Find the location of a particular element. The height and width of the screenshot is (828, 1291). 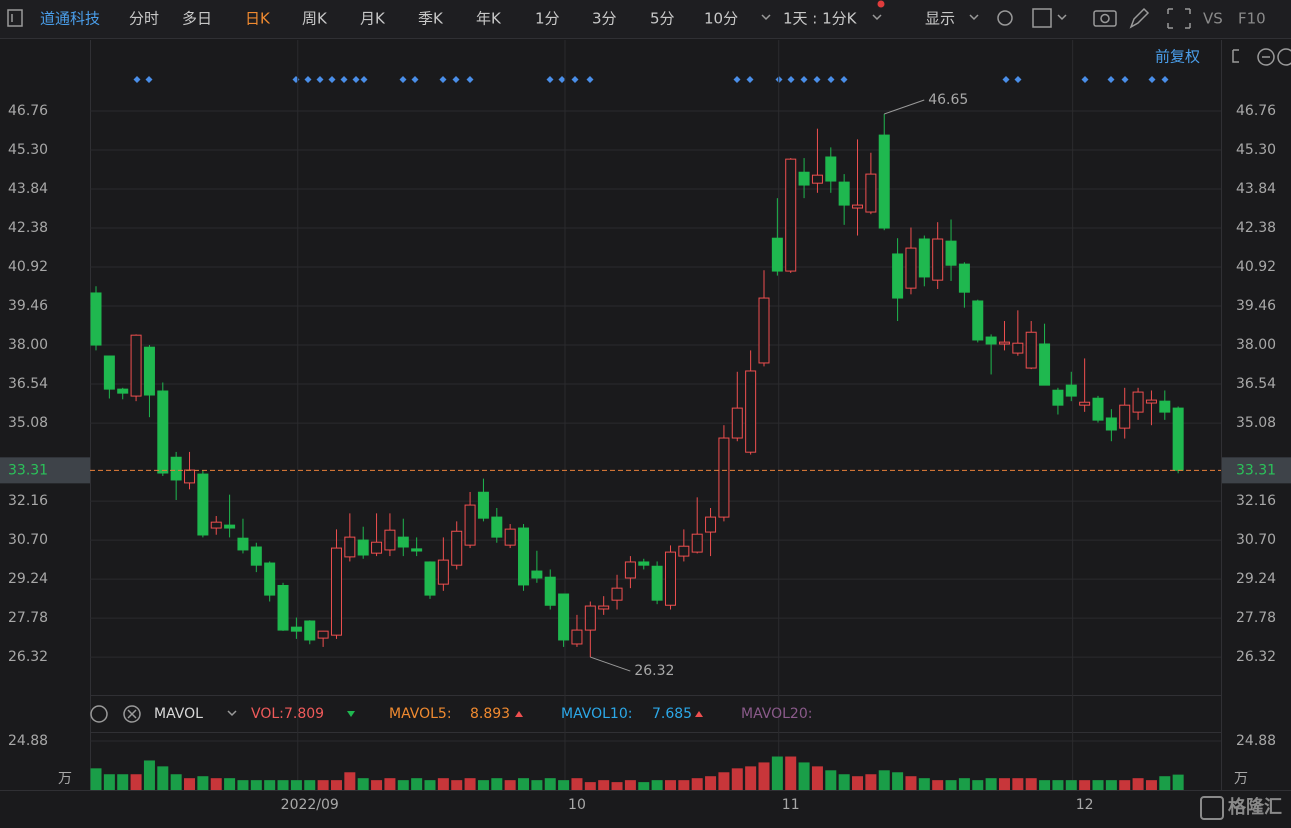

indicator-label: MAVOL5: is located at coordinates (420, 714).